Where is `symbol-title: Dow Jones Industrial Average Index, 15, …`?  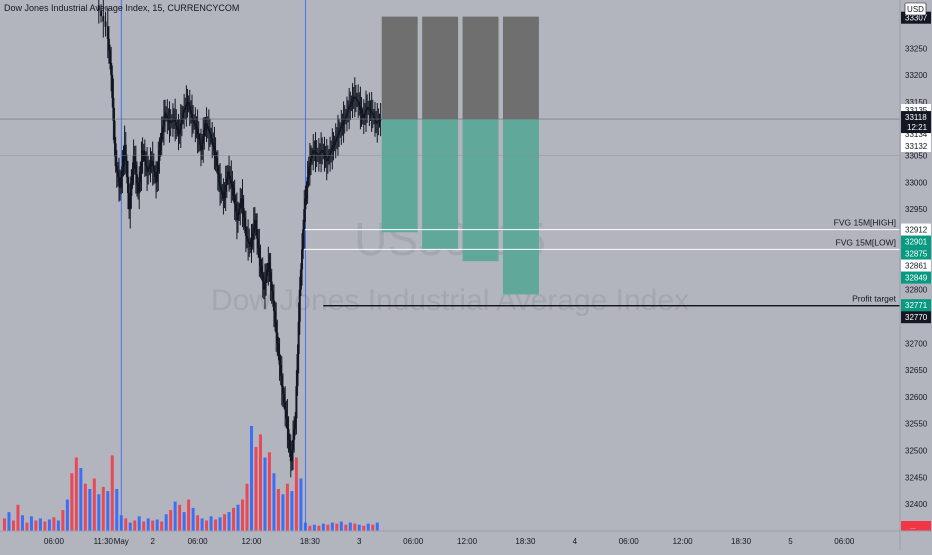 symbol-title: Dow Jones Industrial Average Index, 15, … is located at coordinates (122, 8).